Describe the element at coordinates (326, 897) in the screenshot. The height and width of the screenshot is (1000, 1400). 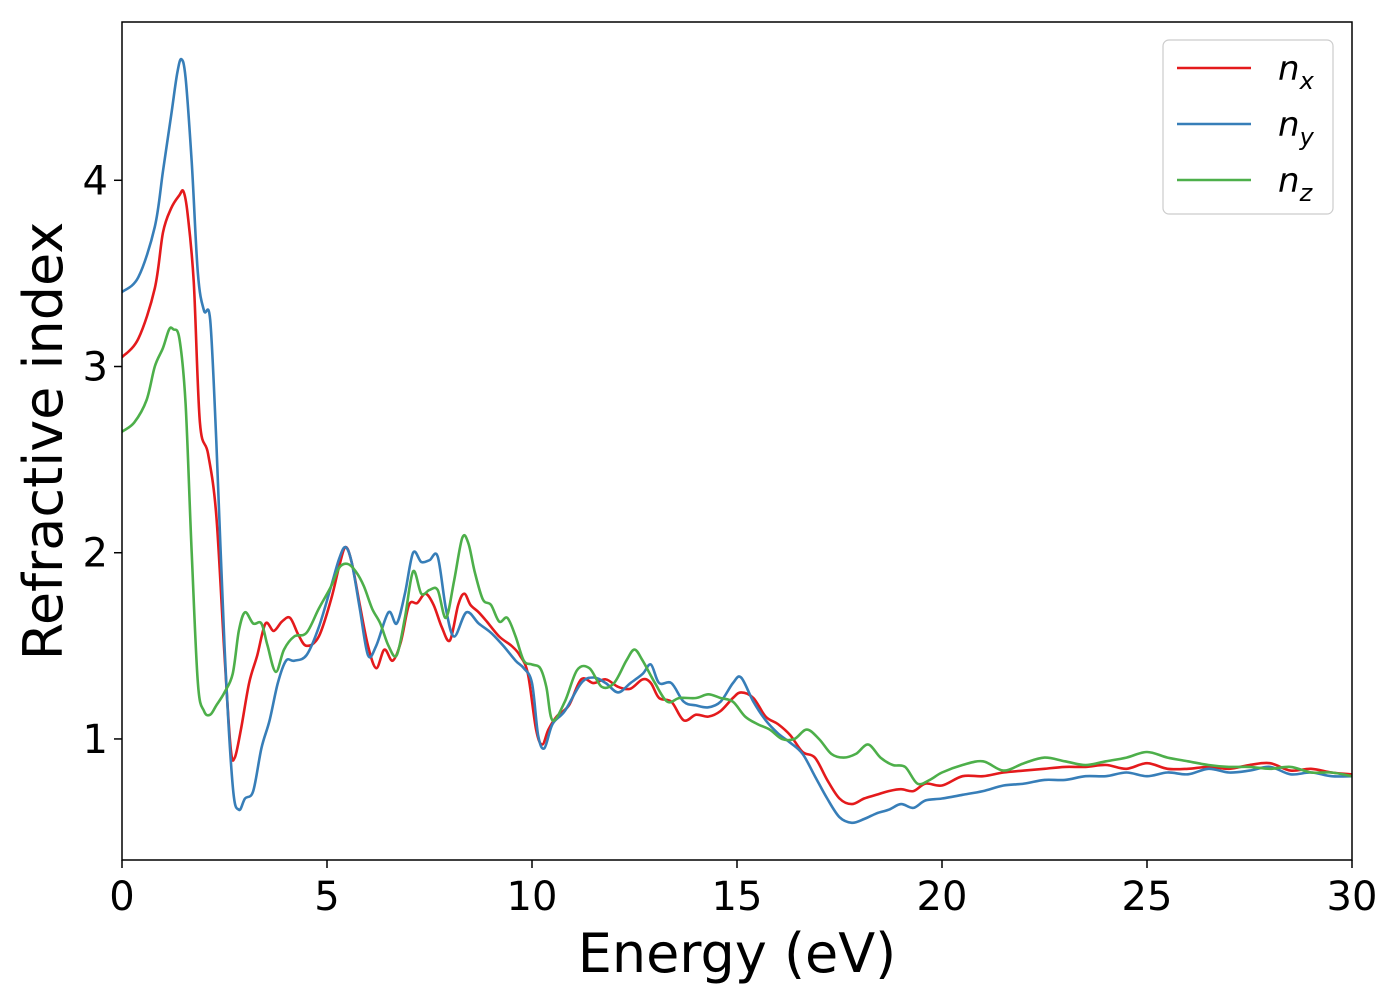
I see `x-tick-label: 5` at that location.